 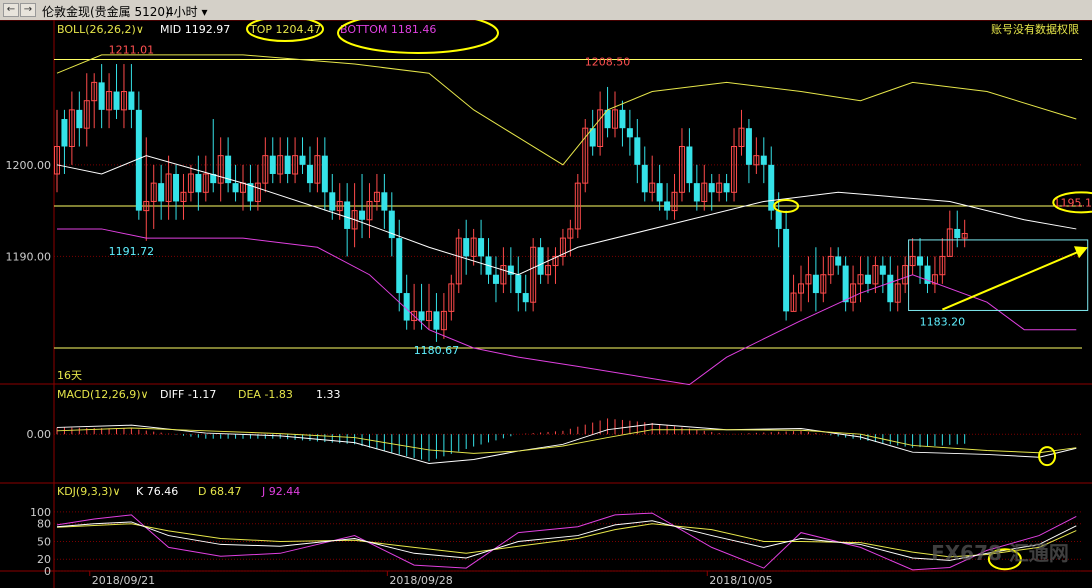 What do you see at coordinates (69, 375) in the screenshot?
I see `sub-panel-label: 16天` at bounding box center [69, 375].